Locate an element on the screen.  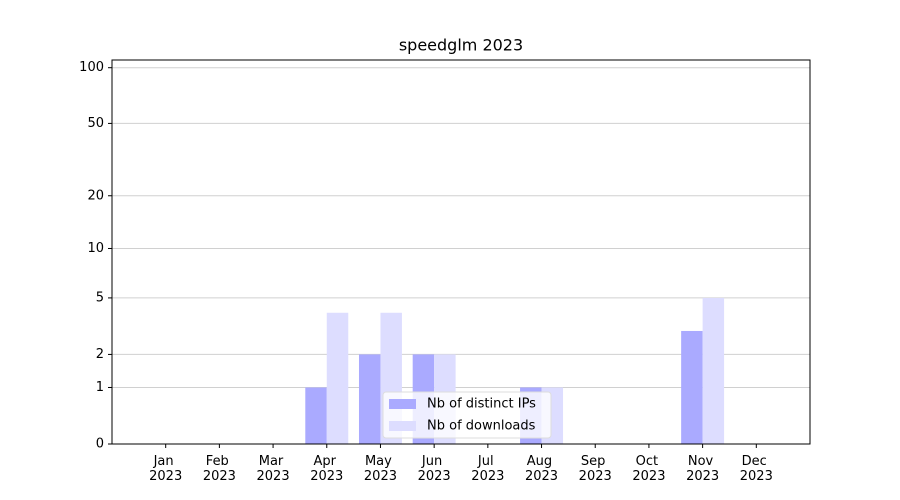
x-tick-label: Dec 2023 is located at coordinates (756, 469).